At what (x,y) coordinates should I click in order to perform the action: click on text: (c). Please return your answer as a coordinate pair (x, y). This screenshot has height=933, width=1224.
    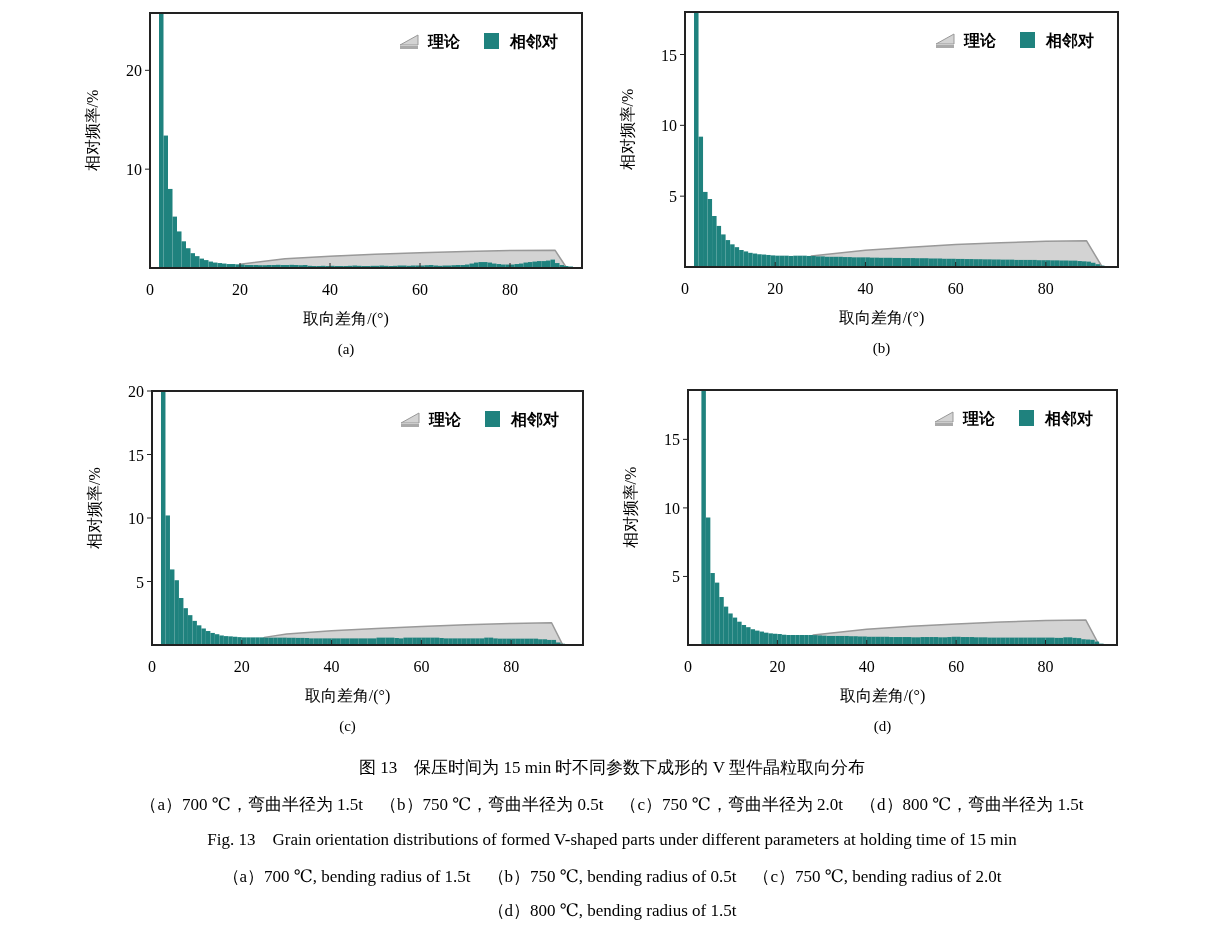
    Looking at the image, I should click on (347, 726).